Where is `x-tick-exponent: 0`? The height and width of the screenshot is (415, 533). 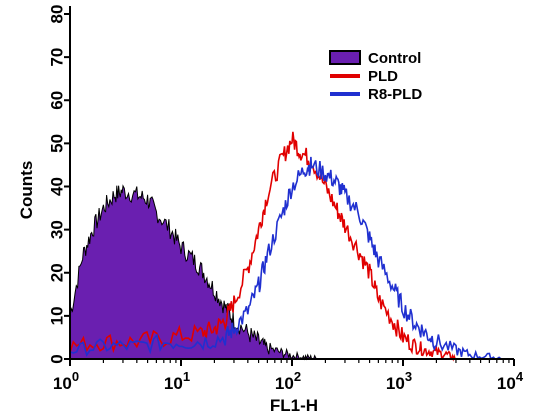
x-tick-exponent: 0 is located at coordinates (75, 376).